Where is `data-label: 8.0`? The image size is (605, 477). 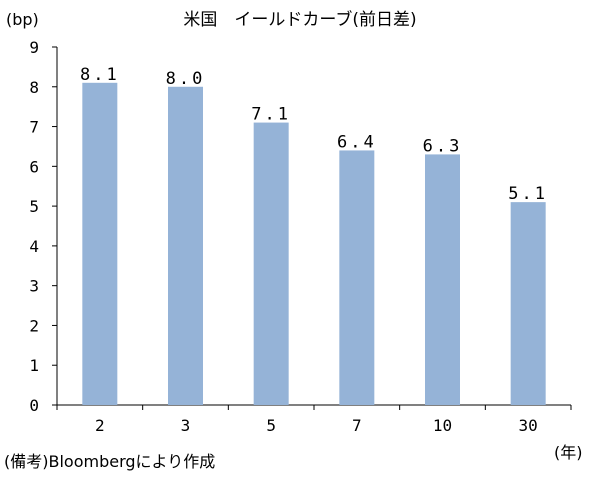 data-label: 8.0 is located at coordinates (186, 79).